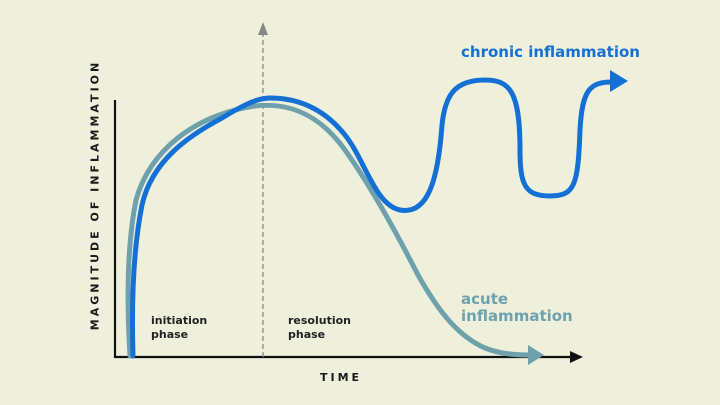  I want to click on x-axis-label: TIME, so click(341, 377).